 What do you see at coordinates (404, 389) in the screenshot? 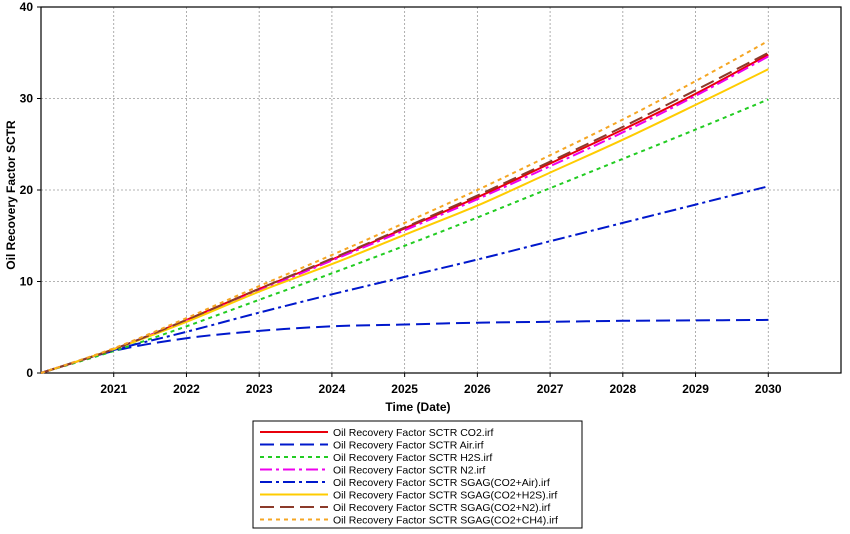
I see `x-tick-label: 2025` at bounding box center [404, 389].